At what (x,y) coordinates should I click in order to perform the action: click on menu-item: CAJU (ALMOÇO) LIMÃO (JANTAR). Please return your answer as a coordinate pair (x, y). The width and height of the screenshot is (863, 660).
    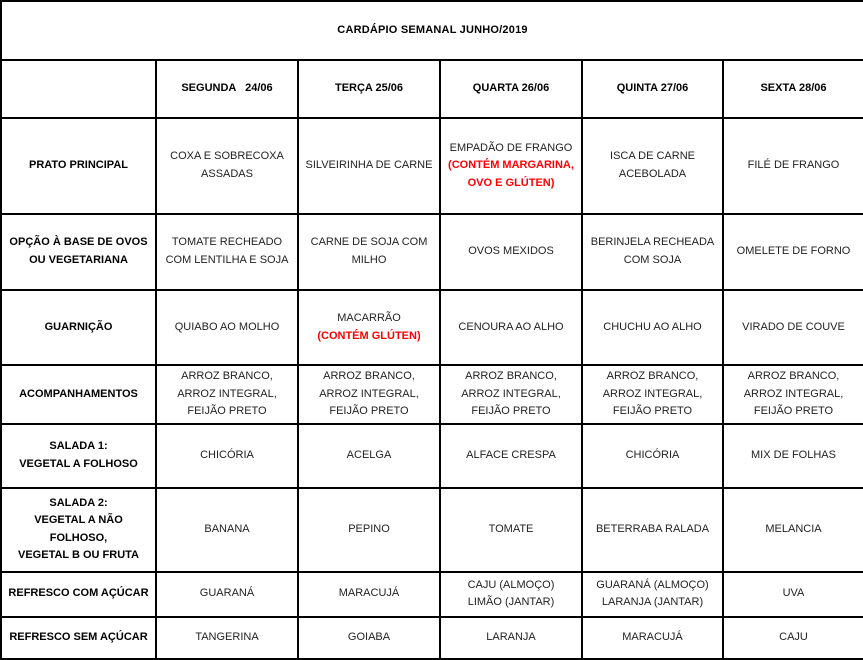
    Looking at the image, I should click on (511, 593).